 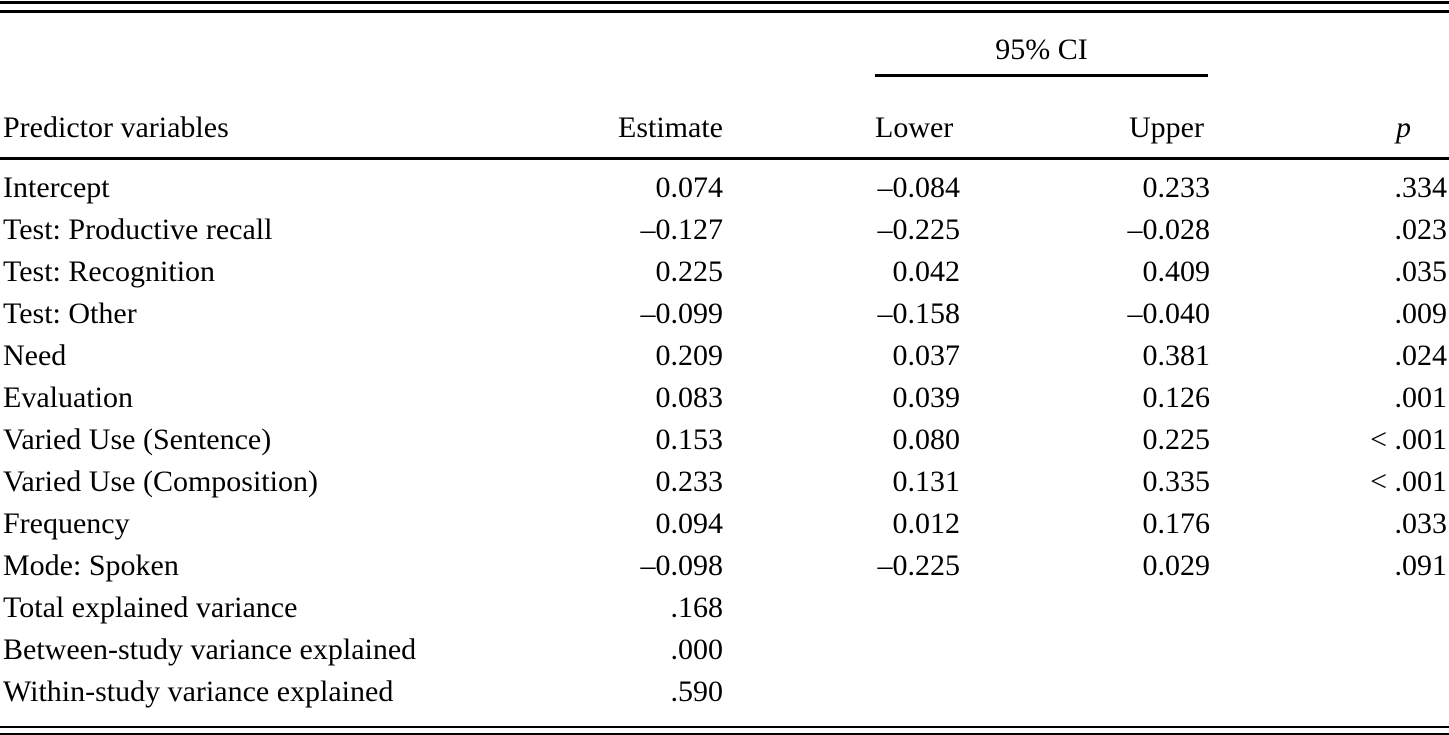 What do you see at coordinates (1421, 565) in the screenshot?
I see `p-cell: .091` at bounding box center [1421, 565].